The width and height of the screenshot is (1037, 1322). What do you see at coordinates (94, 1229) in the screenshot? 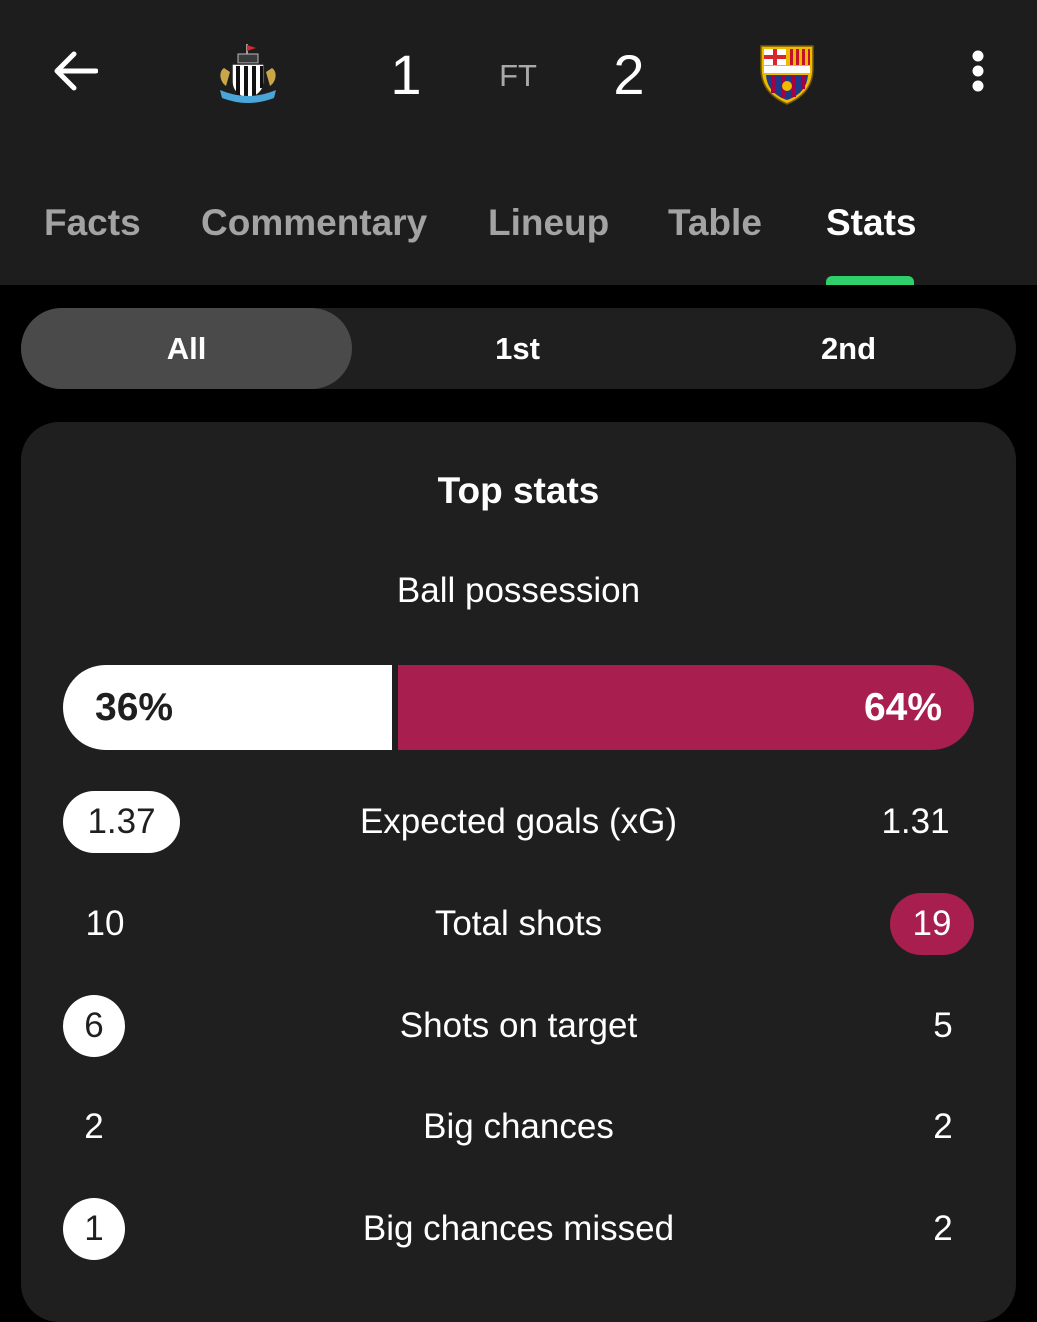
I see `stat-home-value: 1` at bounding box center [94, 1229].